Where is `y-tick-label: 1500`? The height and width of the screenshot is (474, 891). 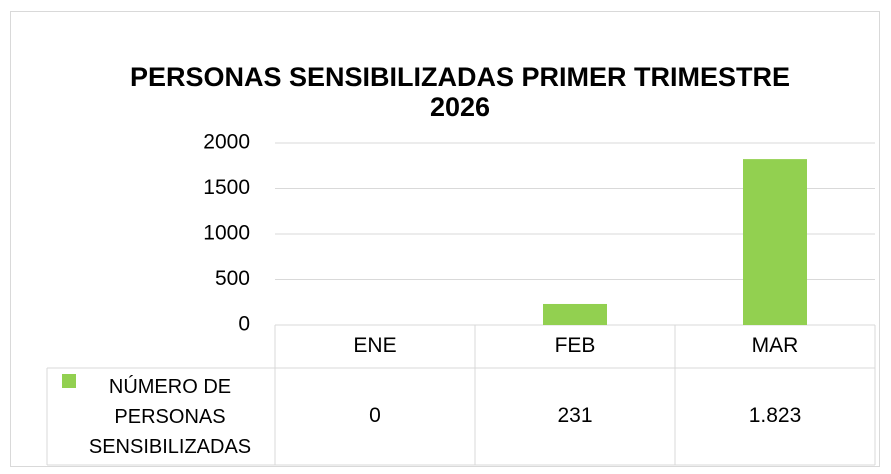 y-tick-label: 1500 is located at coordinates (226, 187).